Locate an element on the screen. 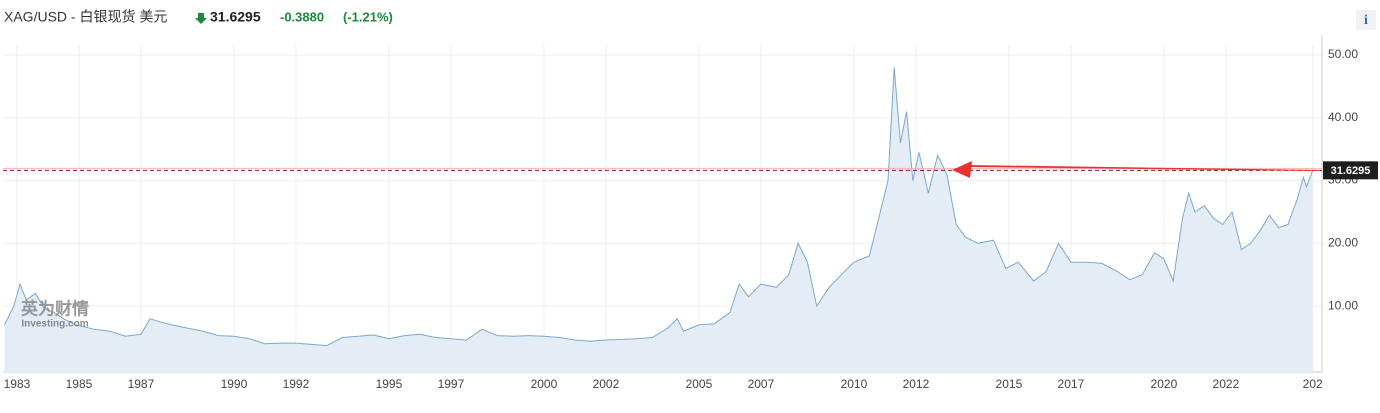  y-tick-label: 40.00 is located at coordinates (1343, 117).